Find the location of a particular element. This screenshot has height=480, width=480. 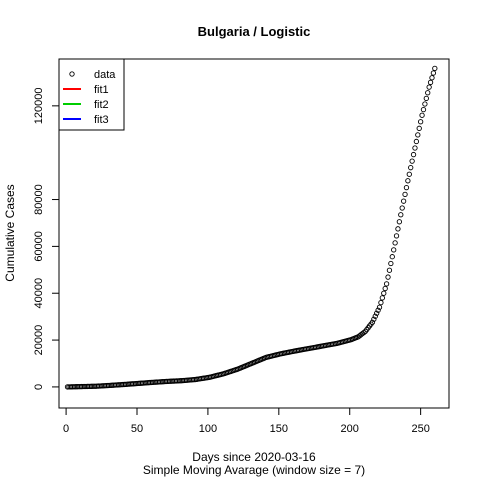

x-tick-label: 150 is located at coordinates (279, 429).